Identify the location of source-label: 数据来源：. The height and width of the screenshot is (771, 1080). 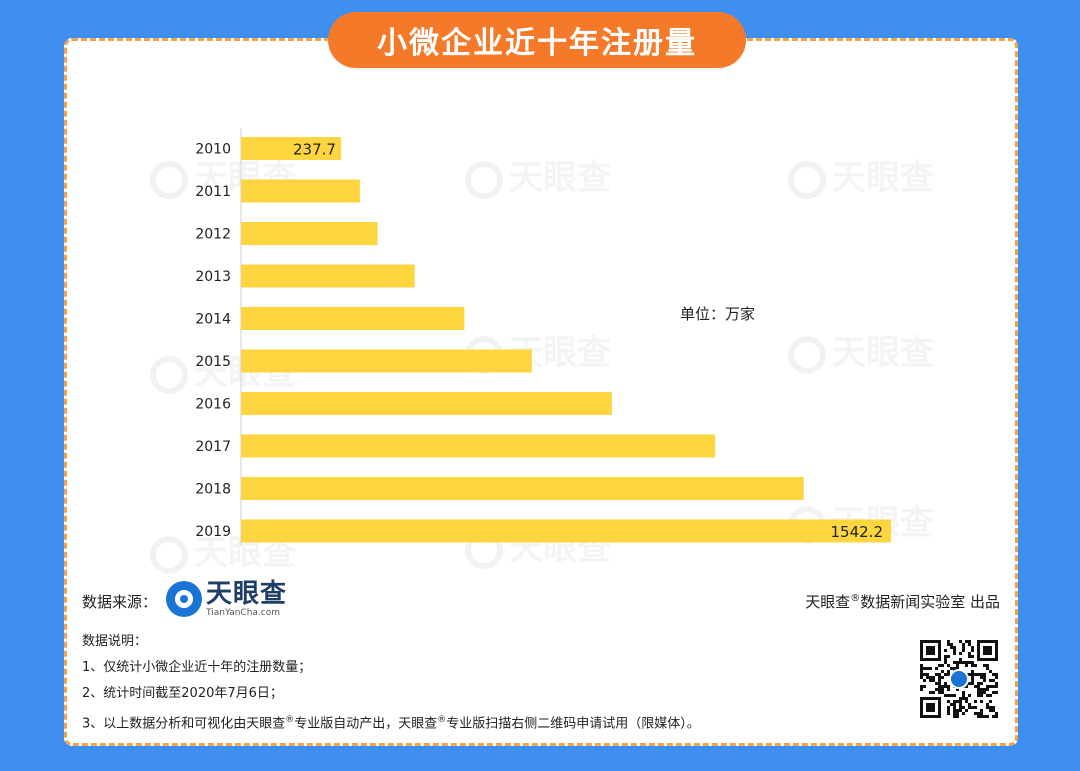
(120, 602).